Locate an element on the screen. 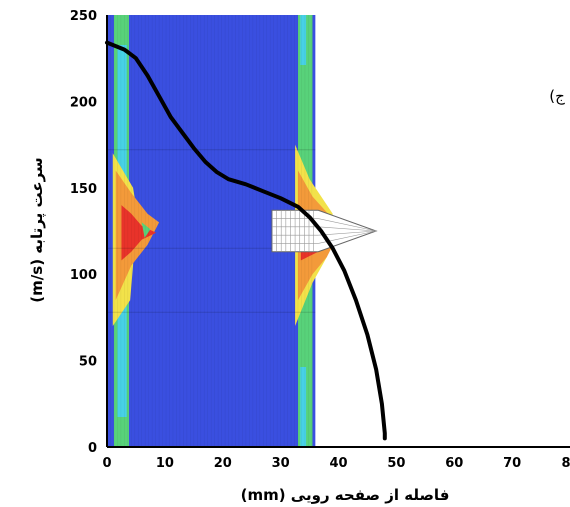 The height and width of the screenshot is (507, 570). right-cyan-band-bottom is located at coordinates (303, 407).